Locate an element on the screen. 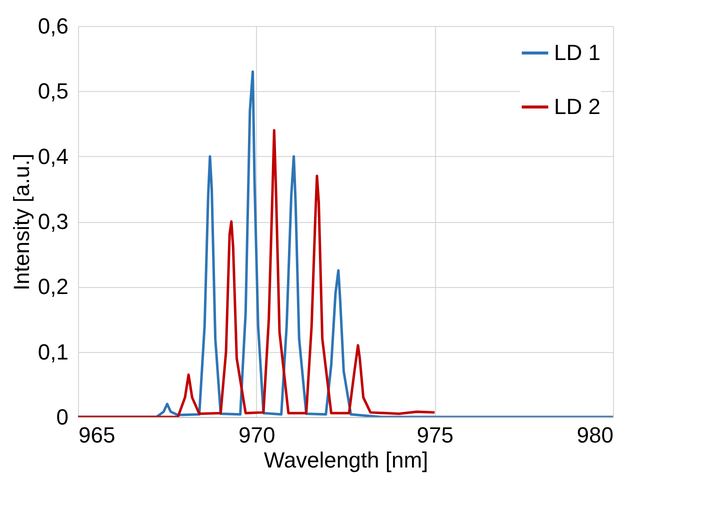 This screenshot has height=513, width=711. x-tick-label: 980 is located at coordinates (595, 435).